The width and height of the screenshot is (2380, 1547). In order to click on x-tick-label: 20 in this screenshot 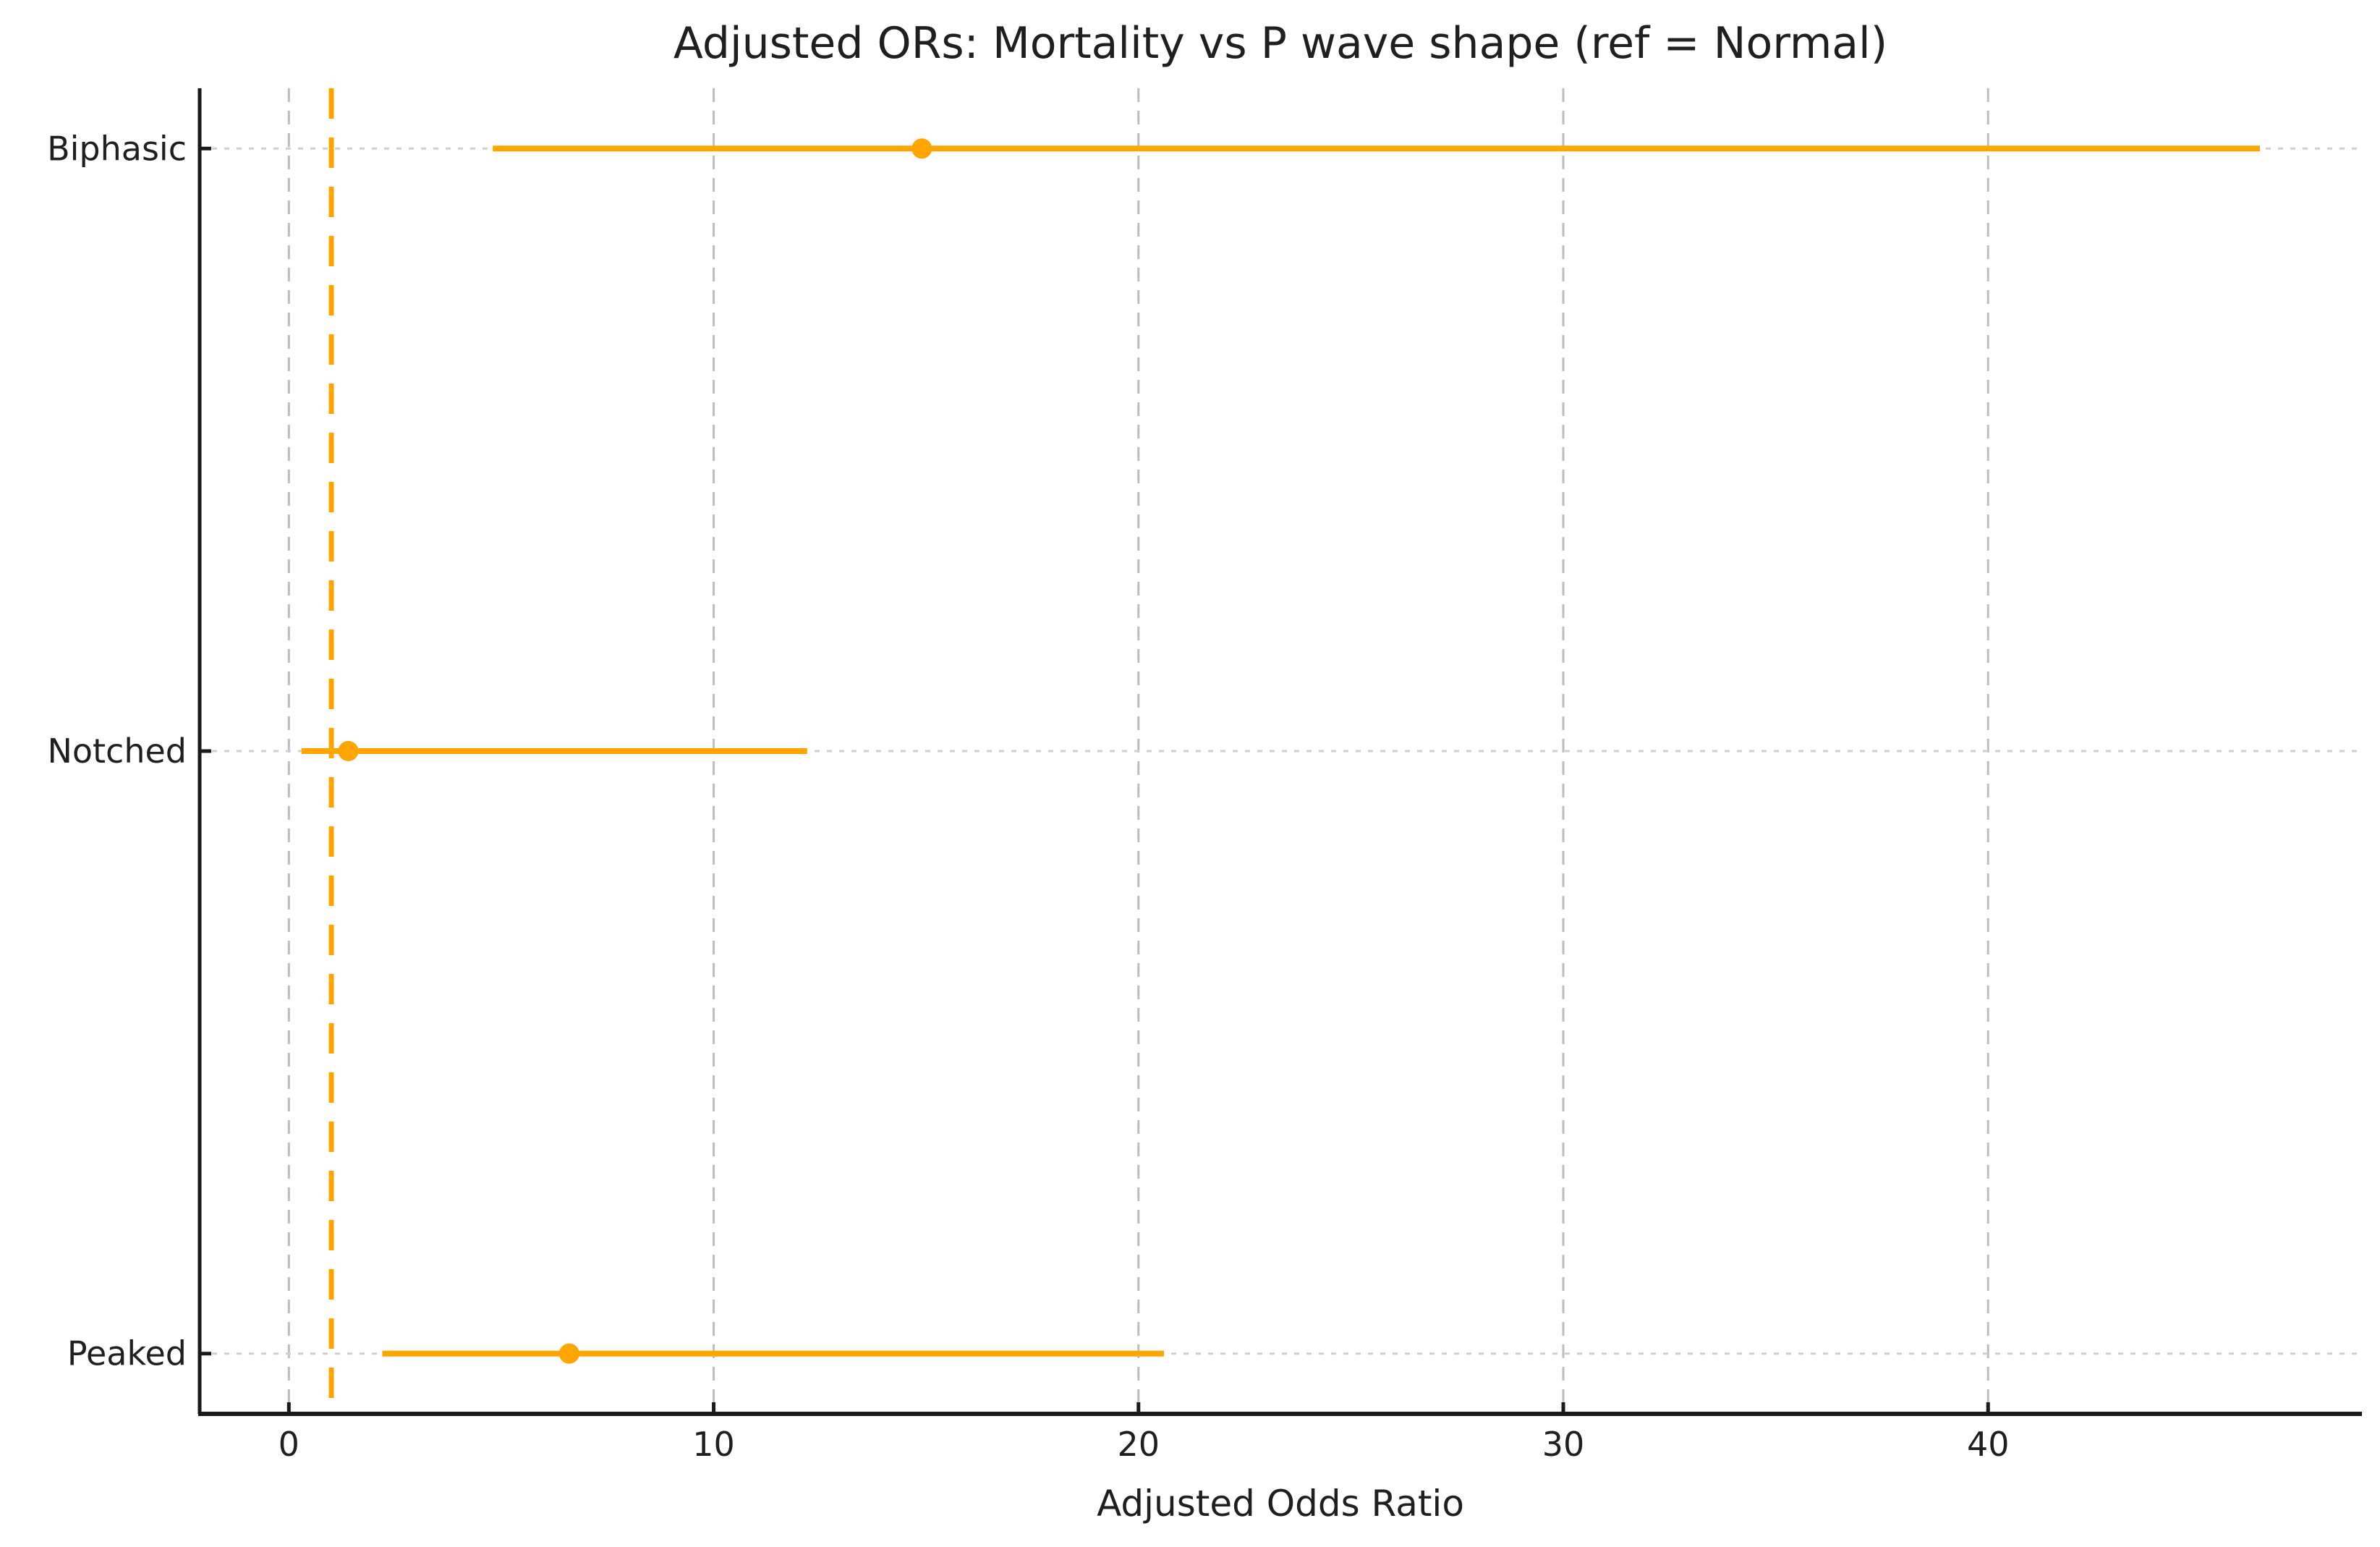, I will do `click(1139, 1445)`.